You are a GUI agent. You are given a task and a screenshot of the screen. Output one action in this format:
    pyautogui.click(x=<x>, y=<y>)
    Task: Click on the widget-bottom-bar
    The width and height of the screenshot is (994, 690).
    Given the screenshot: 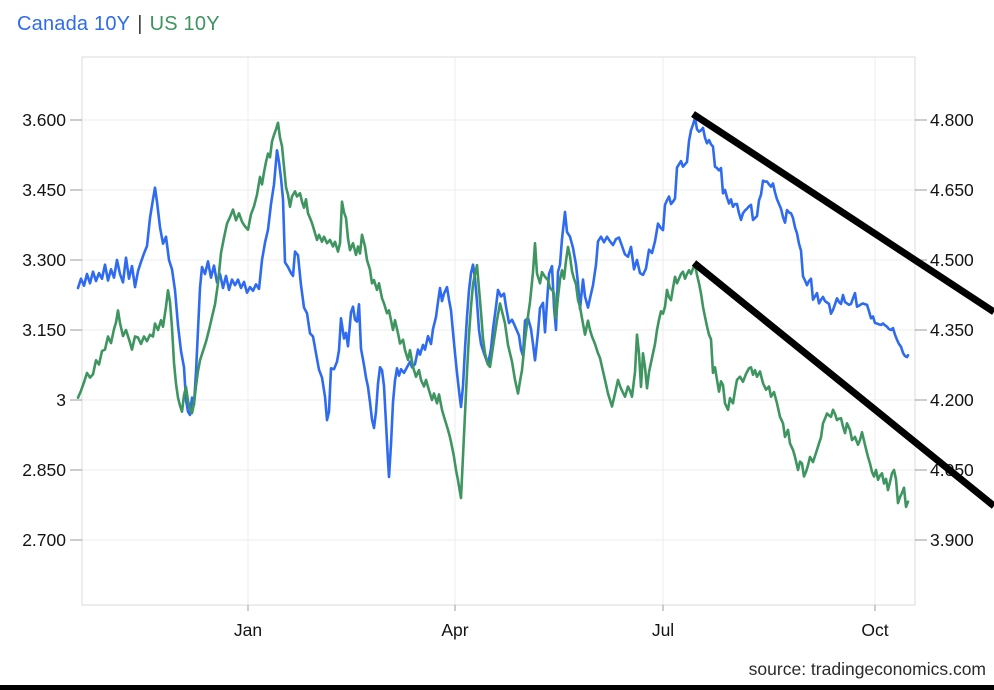 What is the action you would take?
    pyautogui.click(x=497, y=687)
    